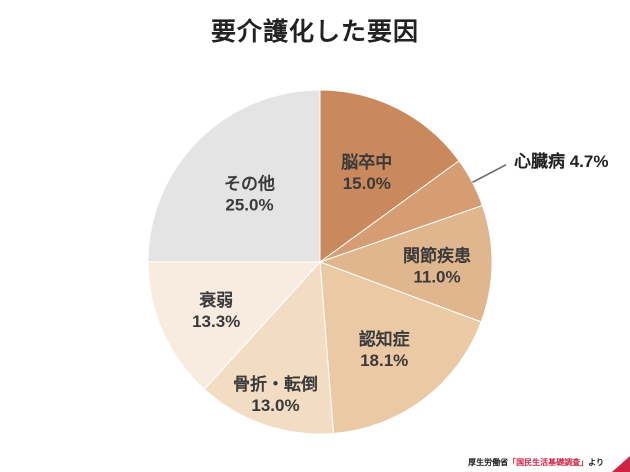  I want to click on source-suffix: より, so click(596, 462).